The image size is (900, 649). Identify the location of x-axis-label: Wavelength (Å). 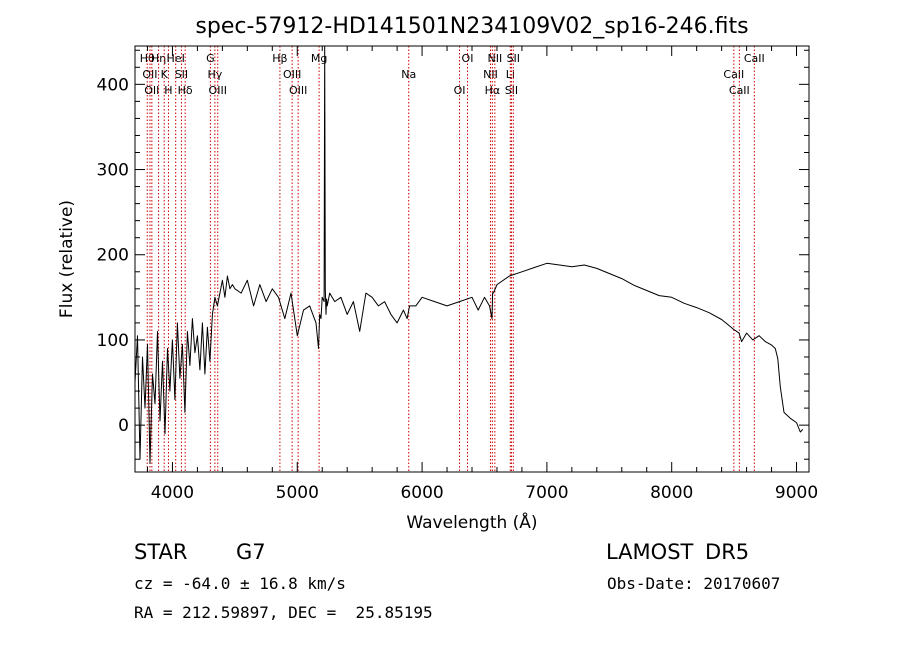
(471, 522).